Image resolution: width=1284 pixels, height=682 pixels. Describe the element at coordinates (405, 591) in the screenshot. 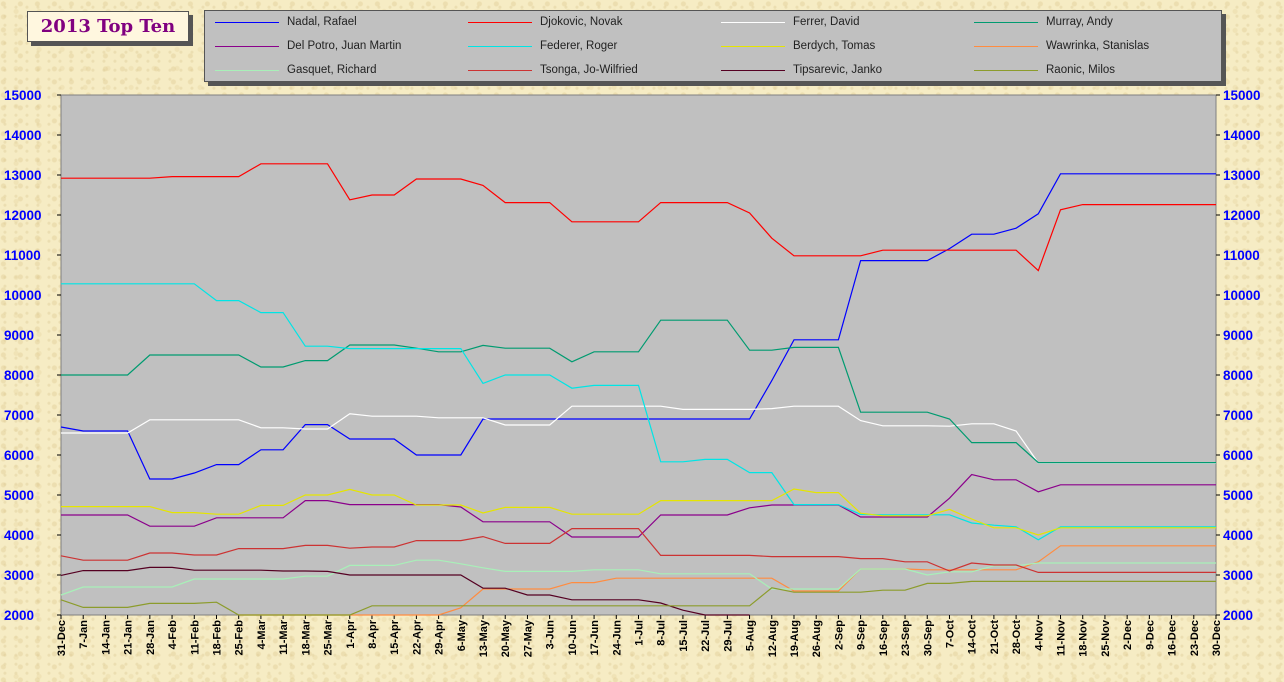

I see `series-line-tipsarevic-janko` at that location.